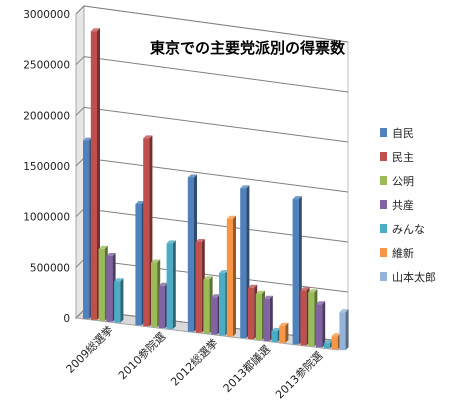  Describe the element at coordinates (46, 66) in the screenshot. I see `y-tick-label: 2500000` at that location.